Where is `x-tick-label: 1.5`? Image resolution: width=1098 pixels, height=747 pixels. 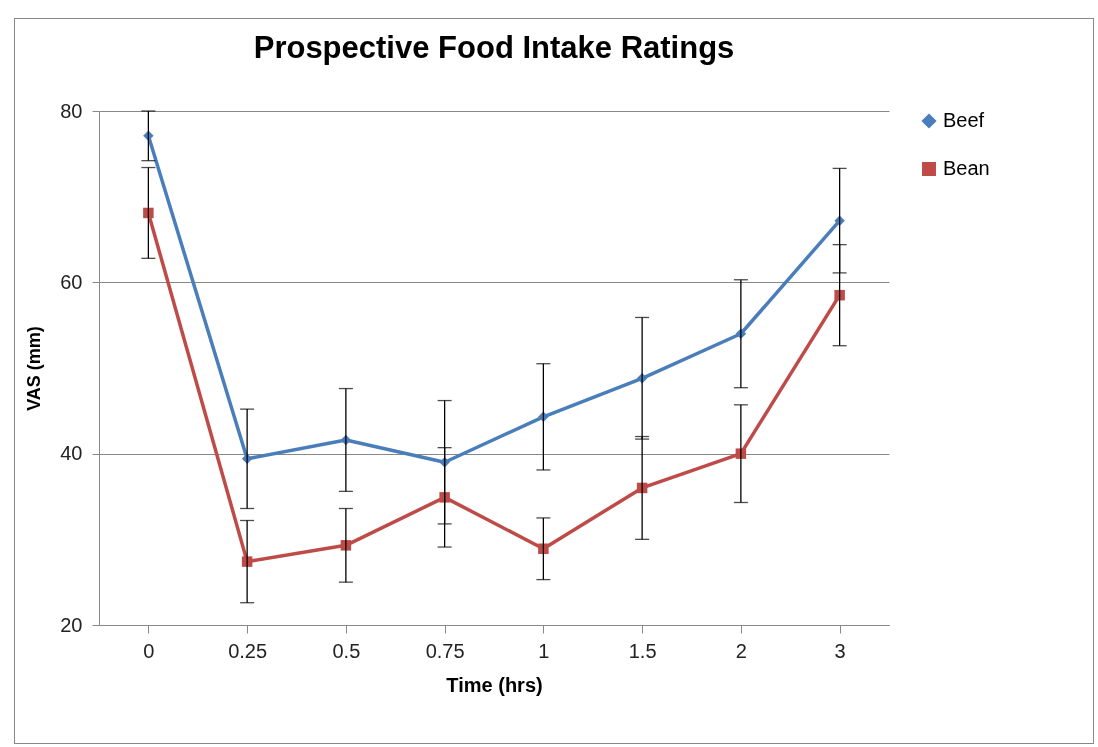 x-tick-label: 1.5 is located at coordinates (642, 650).